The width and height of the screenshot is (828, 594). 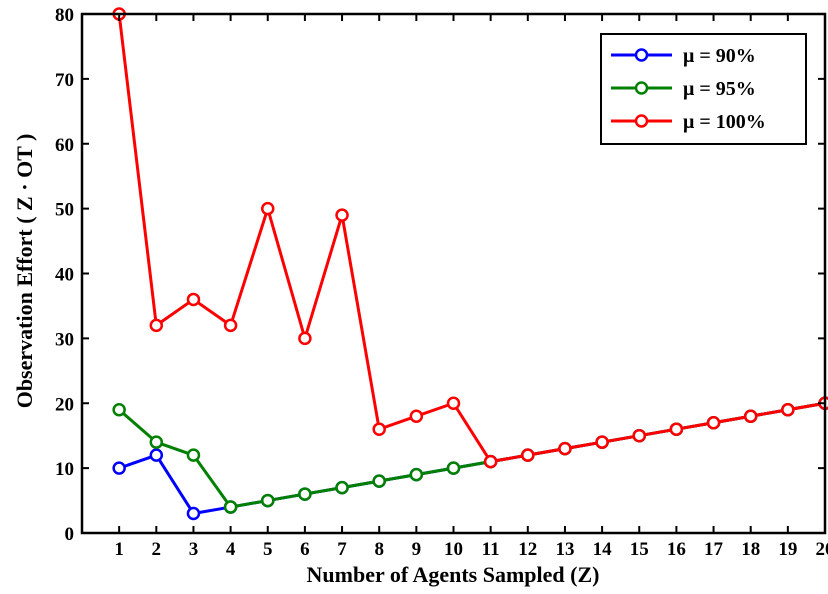 What do you see at coordinates (379, 549) in the screenshot?
I see `x-tick-label: 8` at bounding box center [379, 549].